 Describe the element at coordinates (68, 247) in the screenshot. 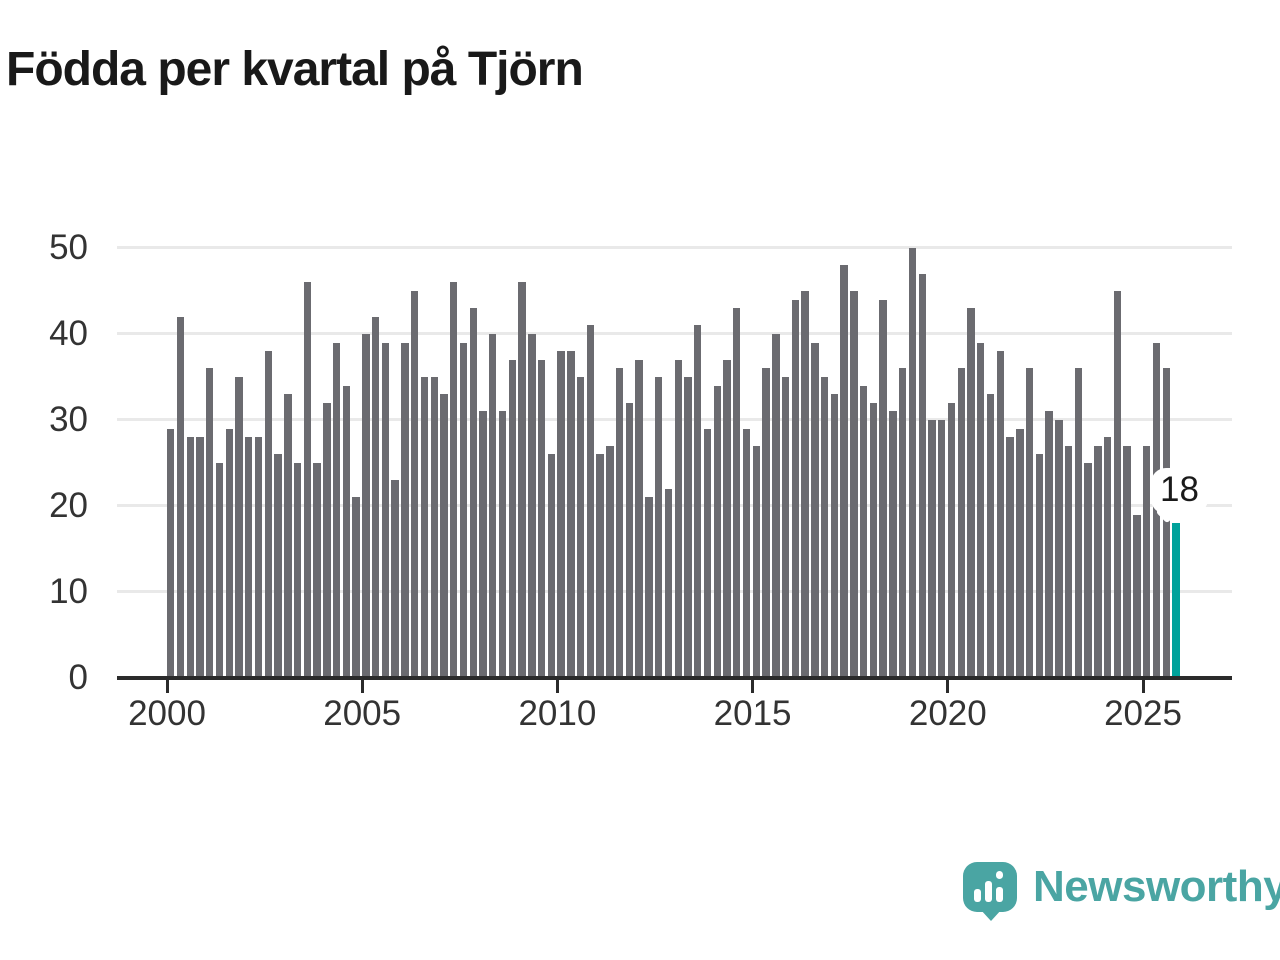

I see `y-tick-label-50: 50` at that location.